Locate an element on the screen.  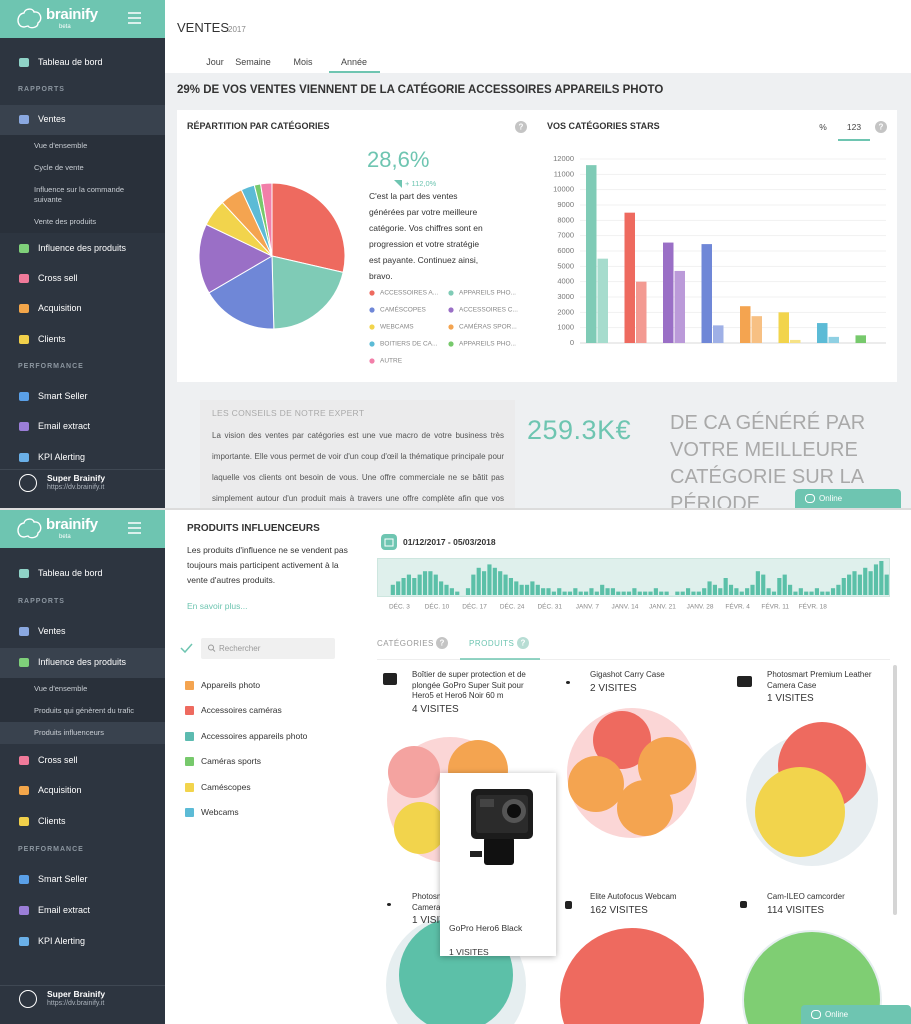
nav-subitem: Produits qui génèrent du trafic is located at coordinates (84, 710).